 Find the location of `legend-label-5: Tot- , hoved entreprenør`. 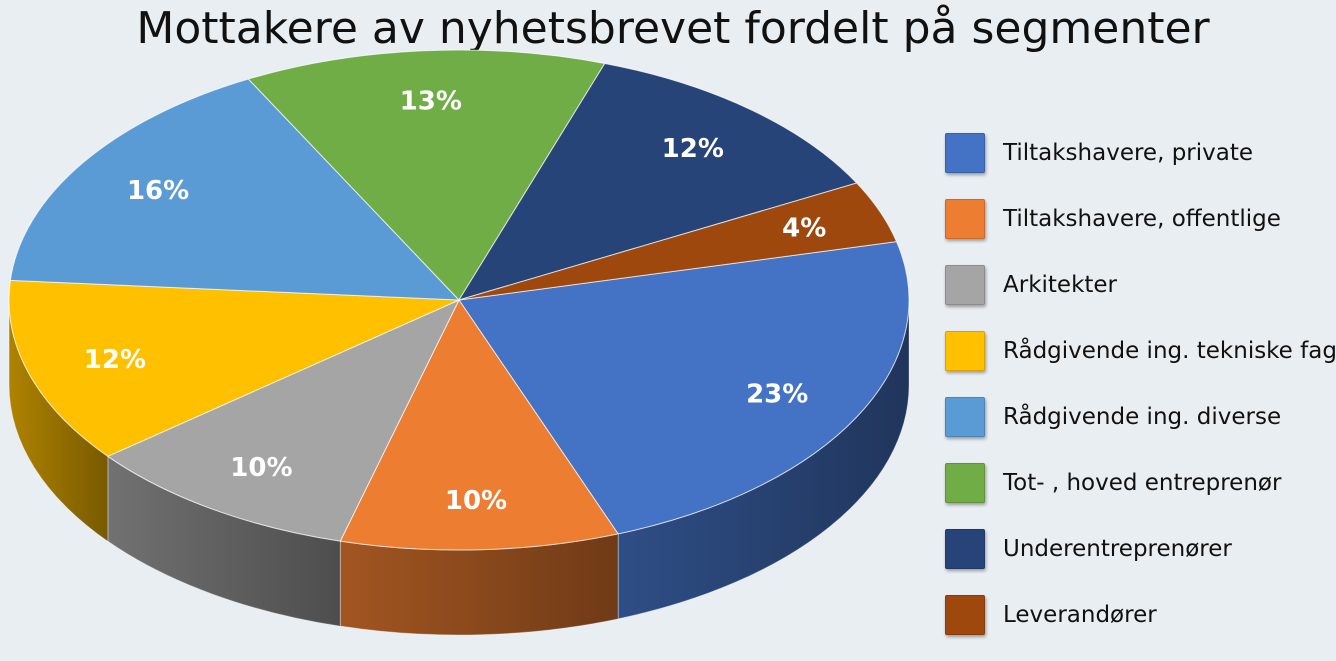

legend-label-5: Tot- , hoved entreprenør is located at coordinates (1142, 483).